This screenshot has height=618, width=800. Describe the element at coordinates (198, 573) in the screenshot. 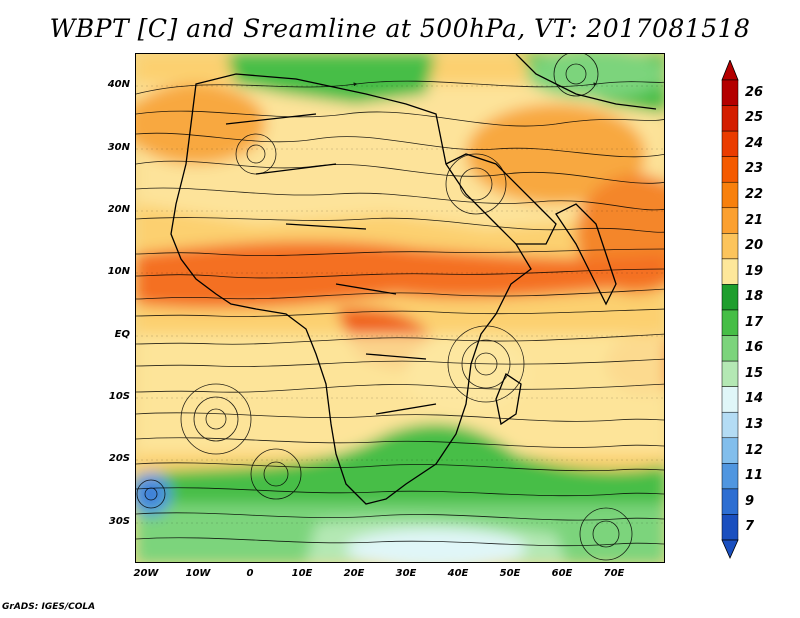

I see `lon-tick: 10W` at that location.